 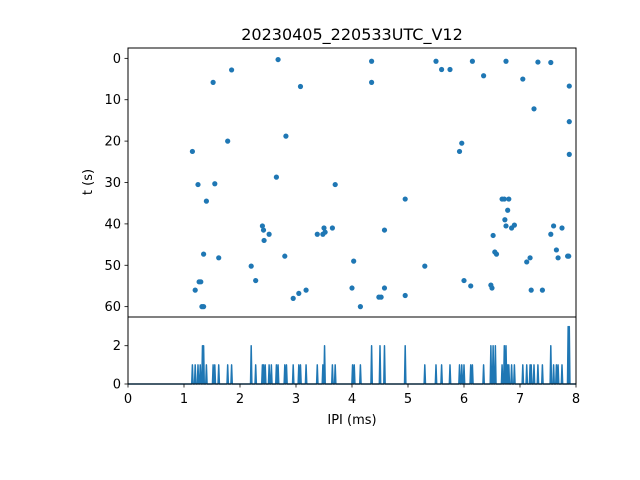 What do you see at coordinates (352, 399) in the screenshot?
I see `histogram-x-tick-label: 4` at bounding box center [352, 399].